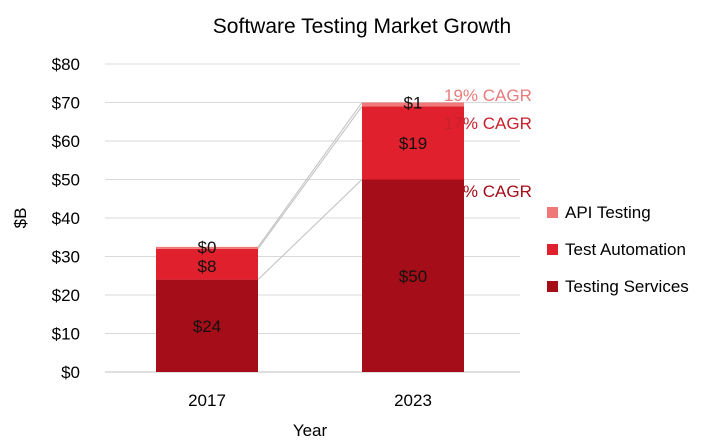  I want to click on y-tick-label: $0, so click(70, 372).